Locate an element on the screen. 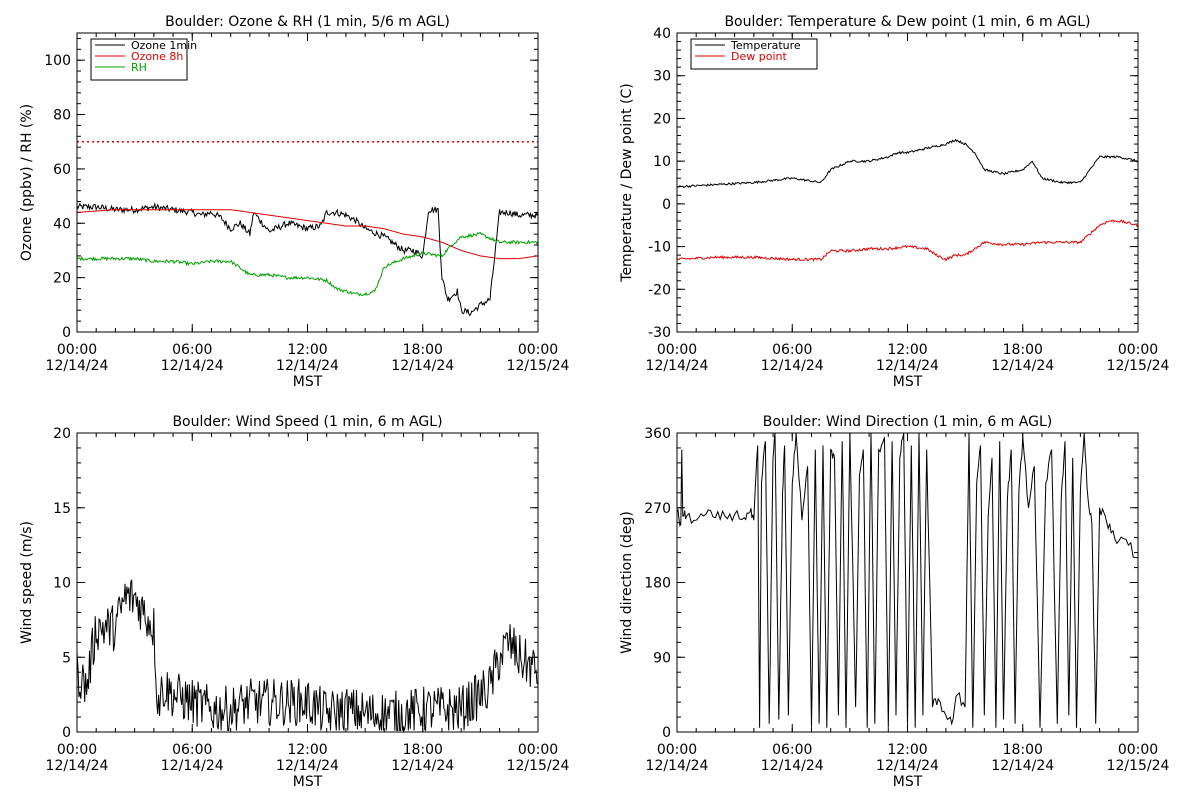 Image resolution: width=1200 pixels, height=804 pixels. legend-label: Dew point is located at coordinates (759, 56).